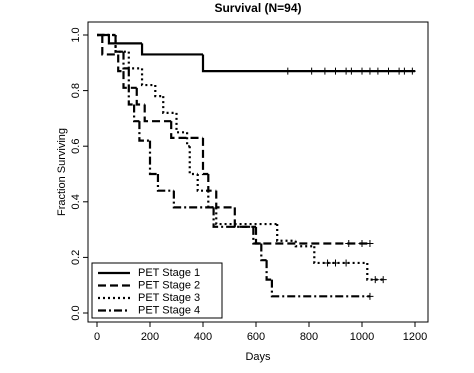 The image size is (474, 373). I want to click on y-tick-label: 0.8, so click(76, 90).